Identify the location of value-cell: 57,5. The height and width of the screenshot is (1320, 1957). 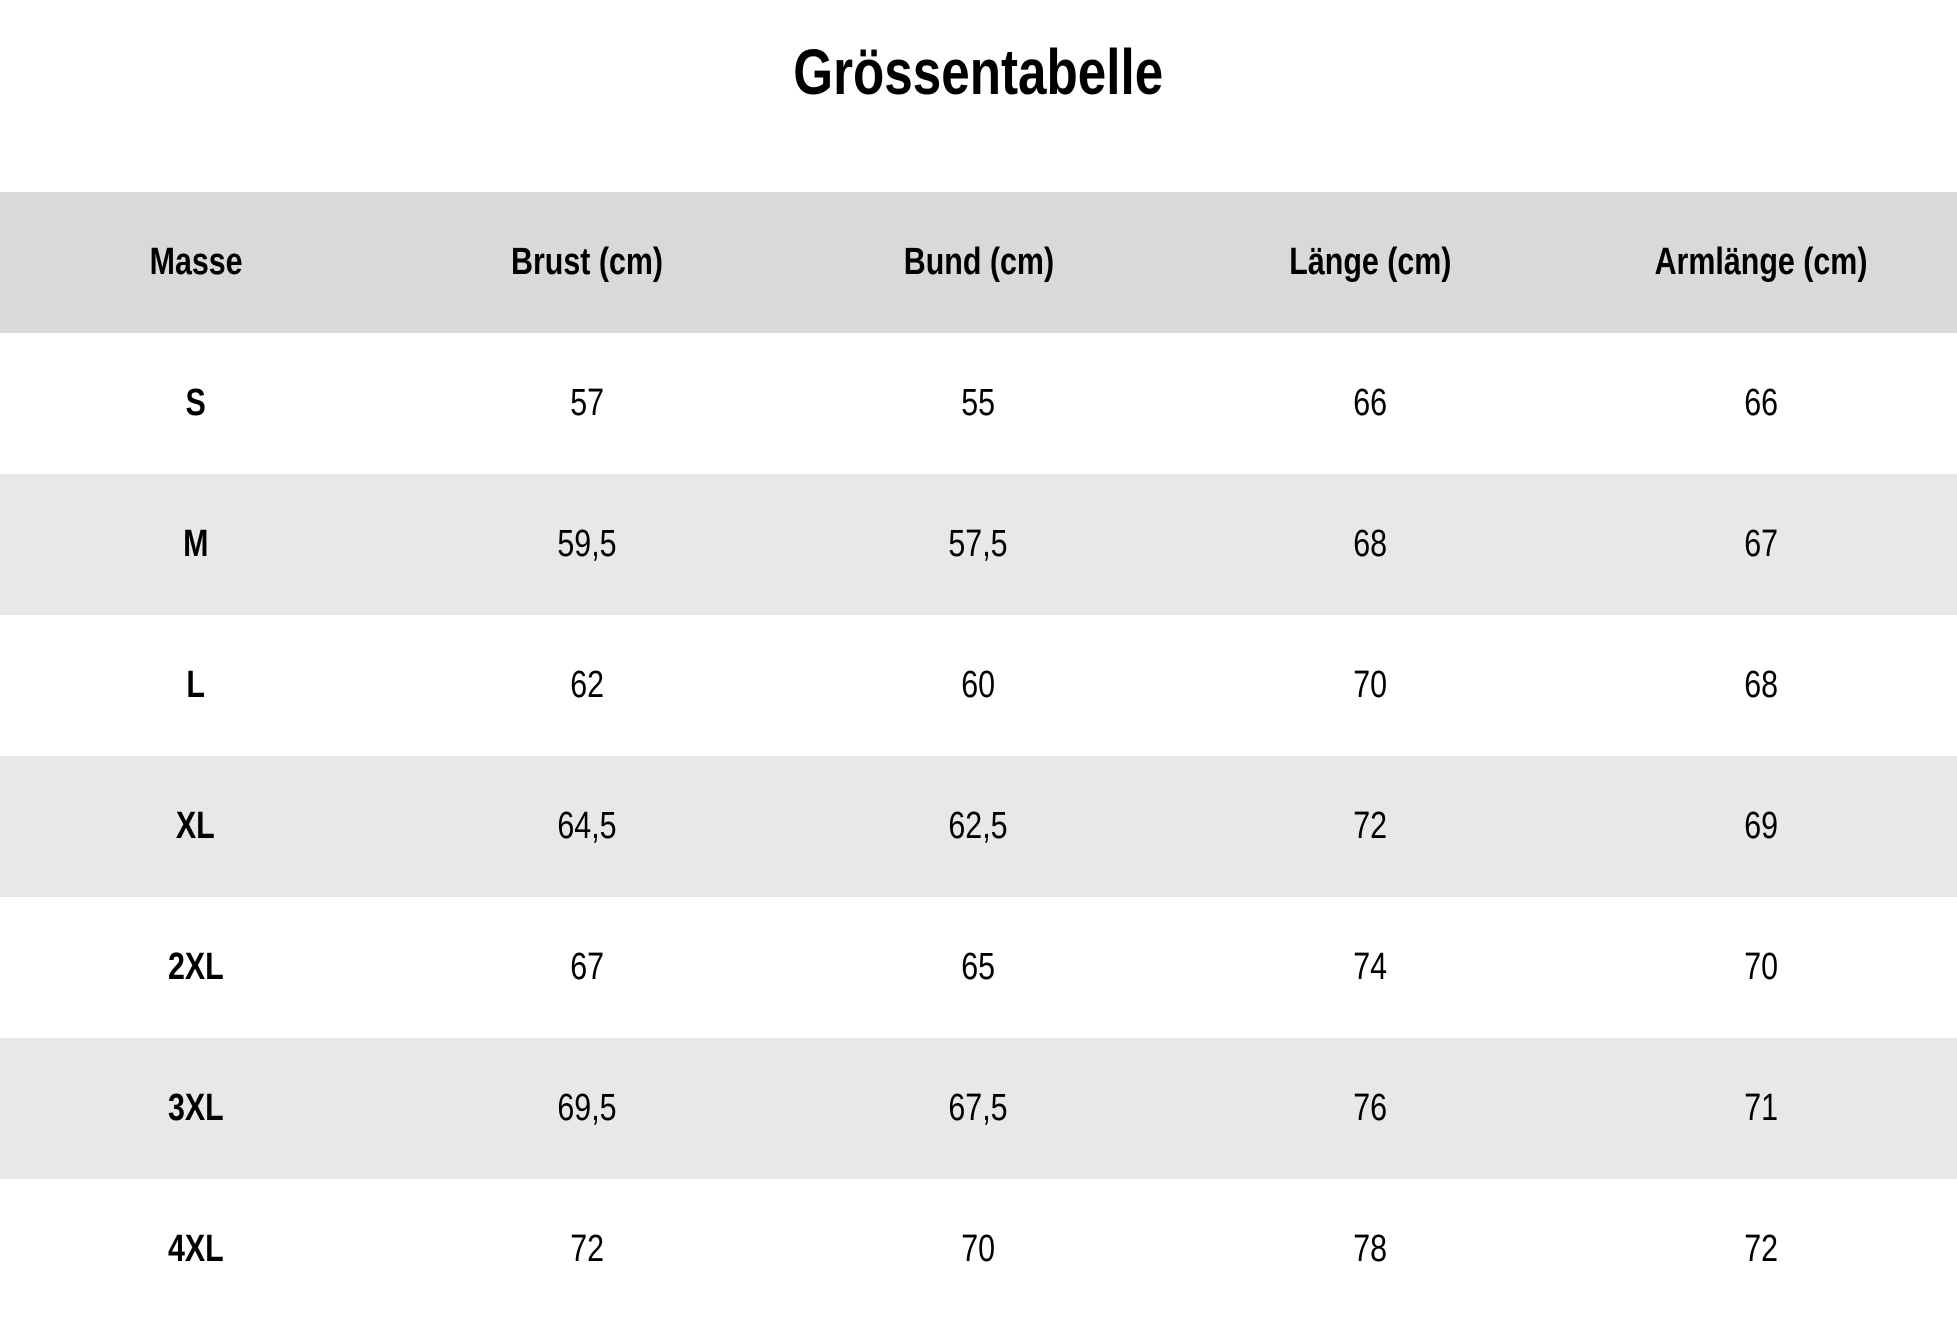
(978, 544).